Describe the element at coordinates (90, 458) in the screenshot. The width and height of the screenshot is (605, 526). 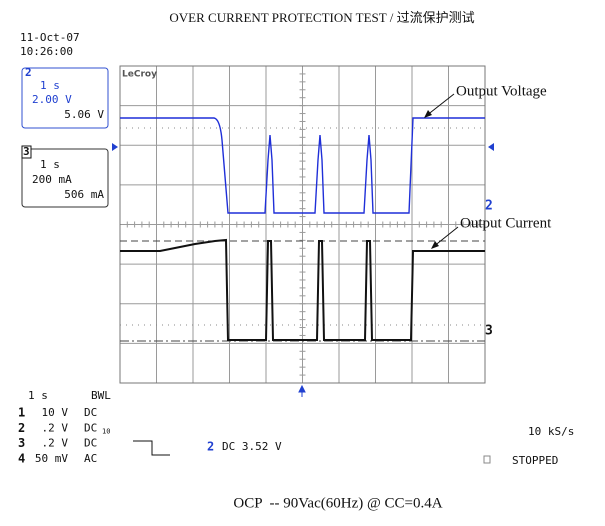
I see `row-coupling: AC` at that location.